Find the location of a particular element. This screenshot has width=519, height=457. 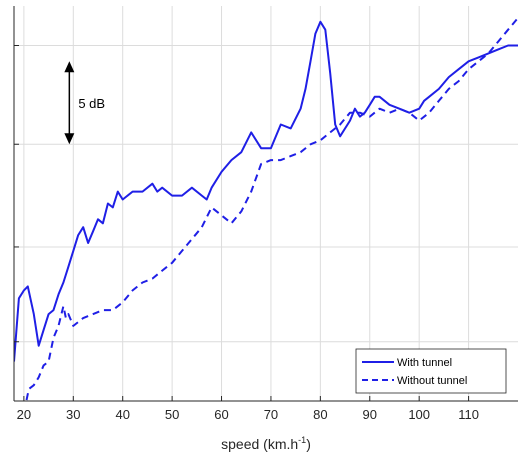

arrow-head-down-icon is located at coordinates (69, 139).